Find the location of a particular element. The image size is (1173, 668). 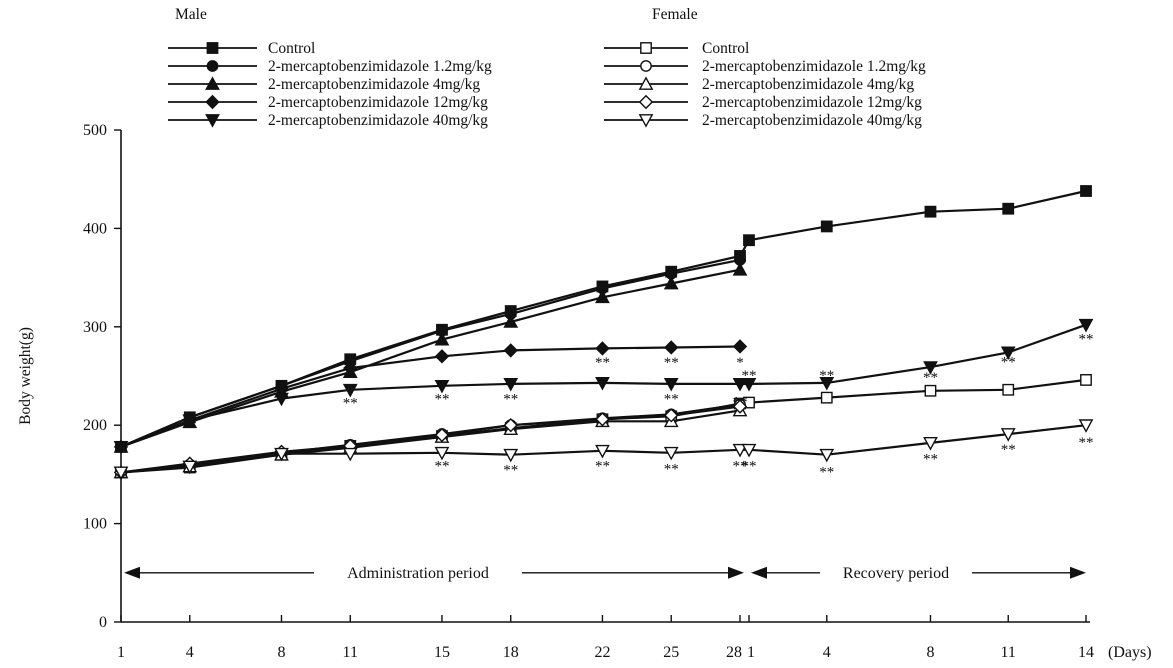

y-tick-label: 500 is located at coordinates (95, 130).